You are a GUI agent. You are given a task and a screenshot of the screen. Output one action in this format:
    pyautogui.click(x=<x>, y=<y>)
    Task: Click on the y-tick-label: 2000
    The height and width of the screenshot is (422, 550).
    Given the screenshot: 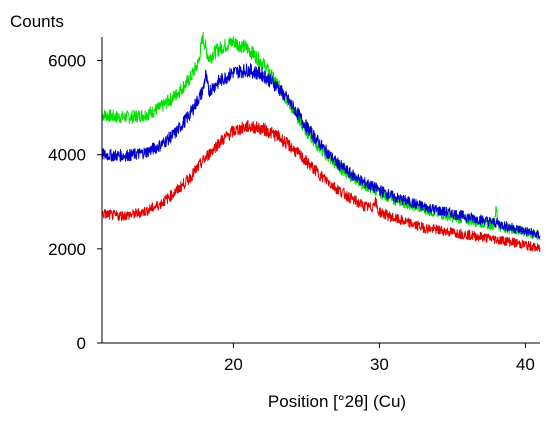 What is the action you would take?
    pyautogui.click(x=67, y=249)
    